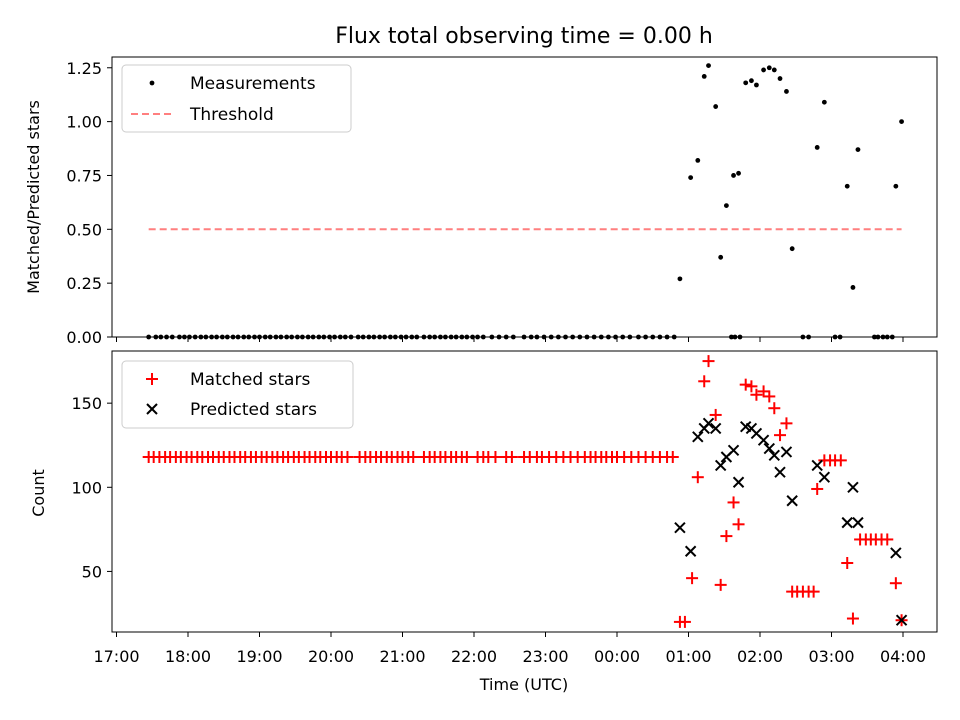 The image size is (960, 720). What do you see at coordinates (86, 487) in the screenshot?
I see `bottom-y-tick-label: 100` at bounding box center [86, 487].